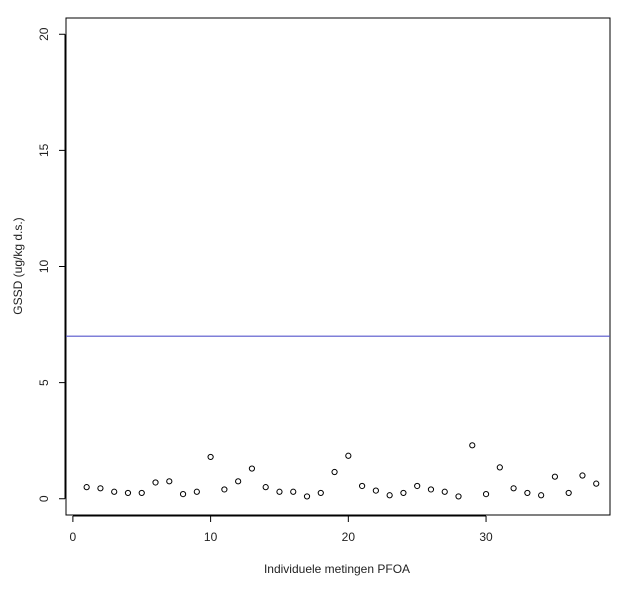  What do you see at coordinates (44, 150) in the screenshot?
I see `y-tick-label: 15` at bounding box center [44, 150].